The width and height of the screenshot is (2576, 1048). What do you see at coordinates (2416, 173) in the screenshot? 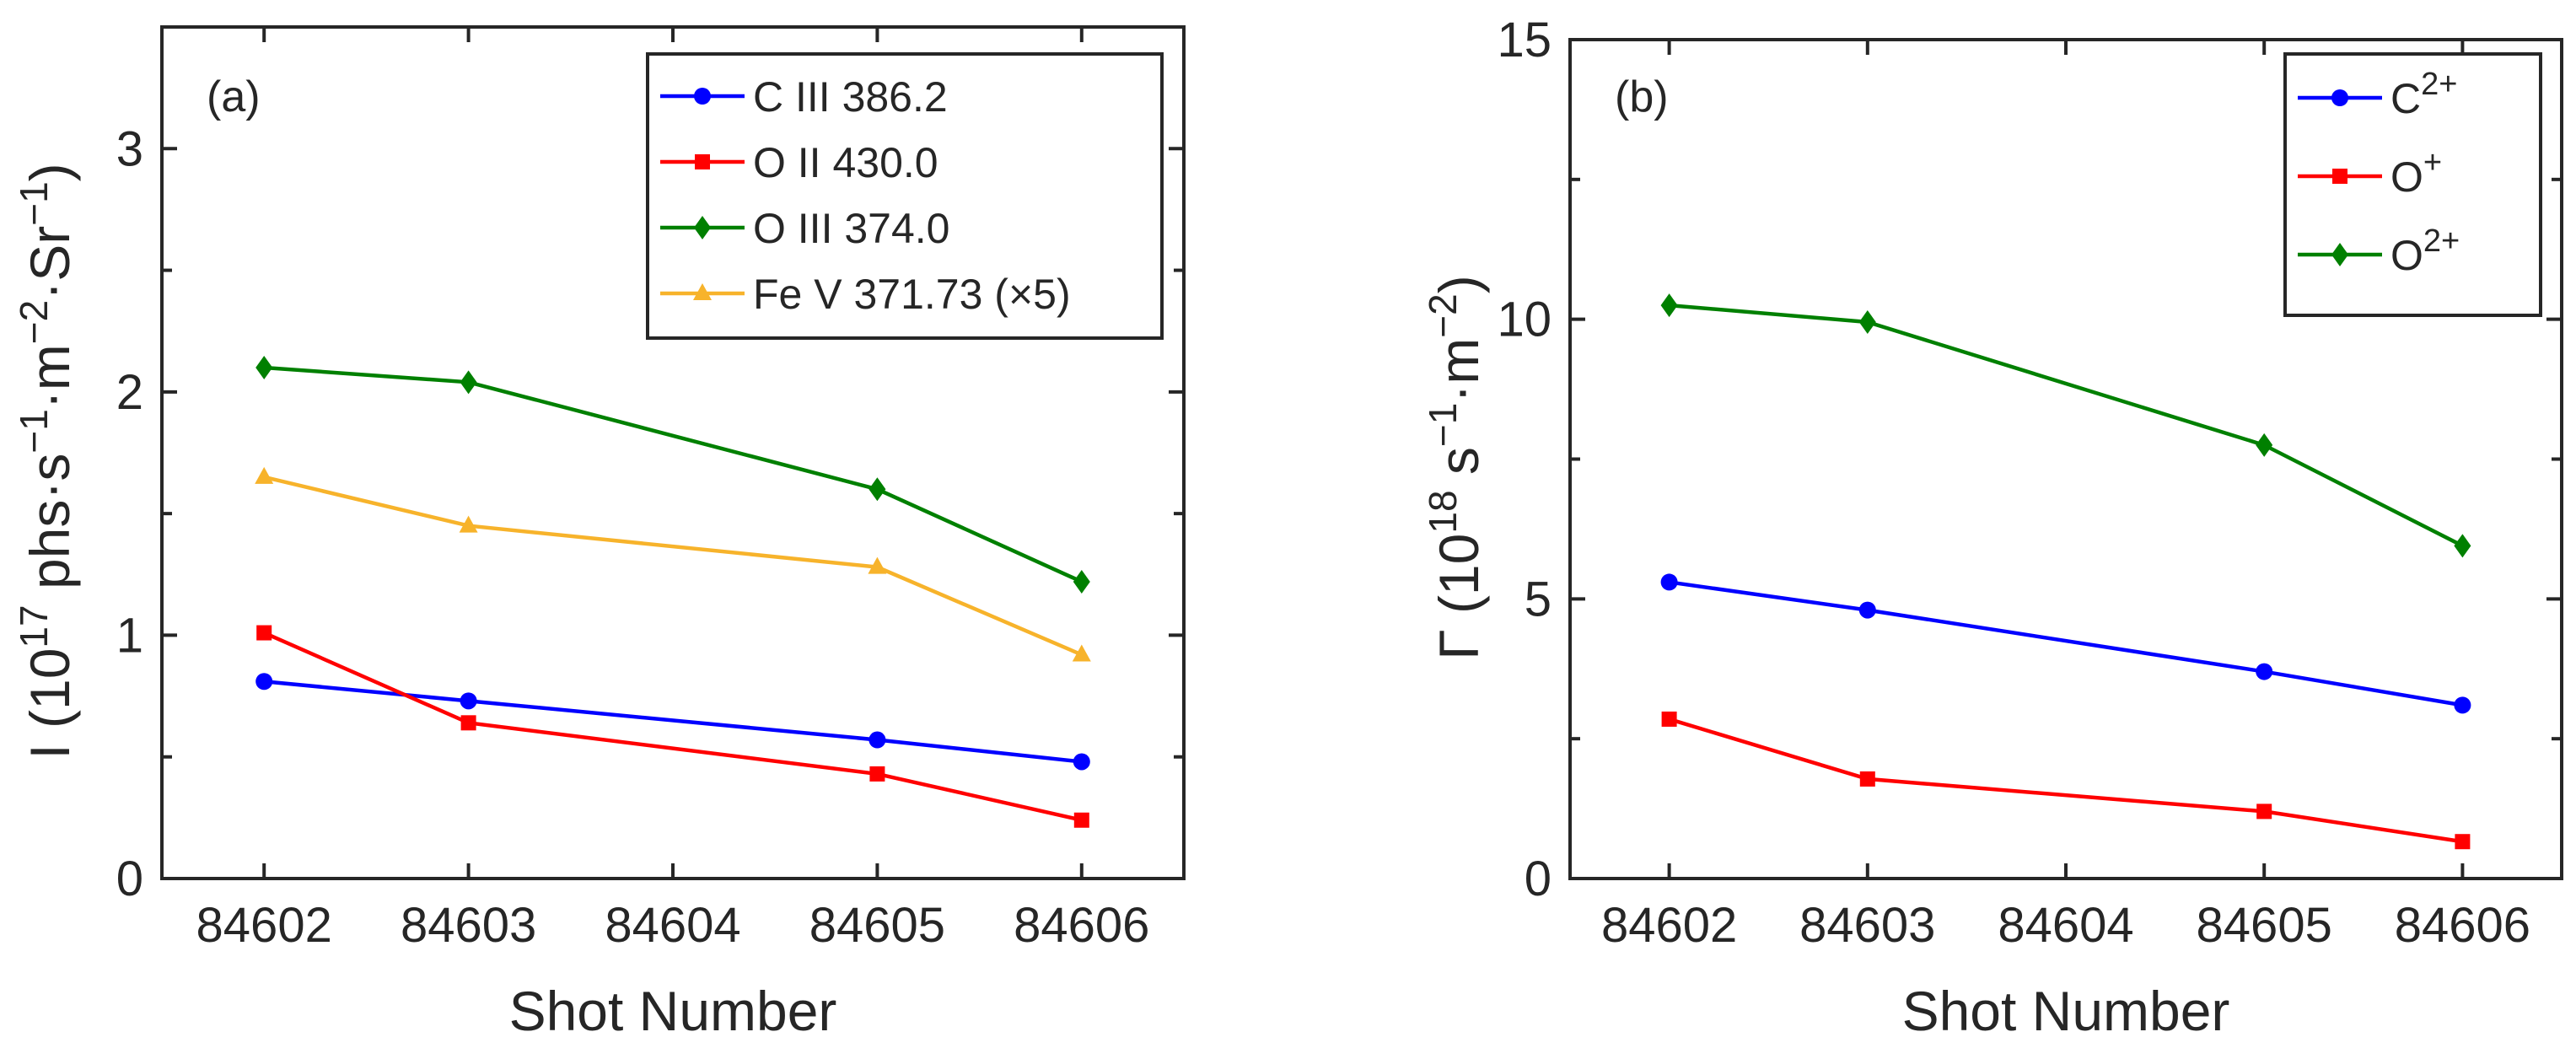
I see `legend-entry-label: O+` at bounding box center [2416, 173].